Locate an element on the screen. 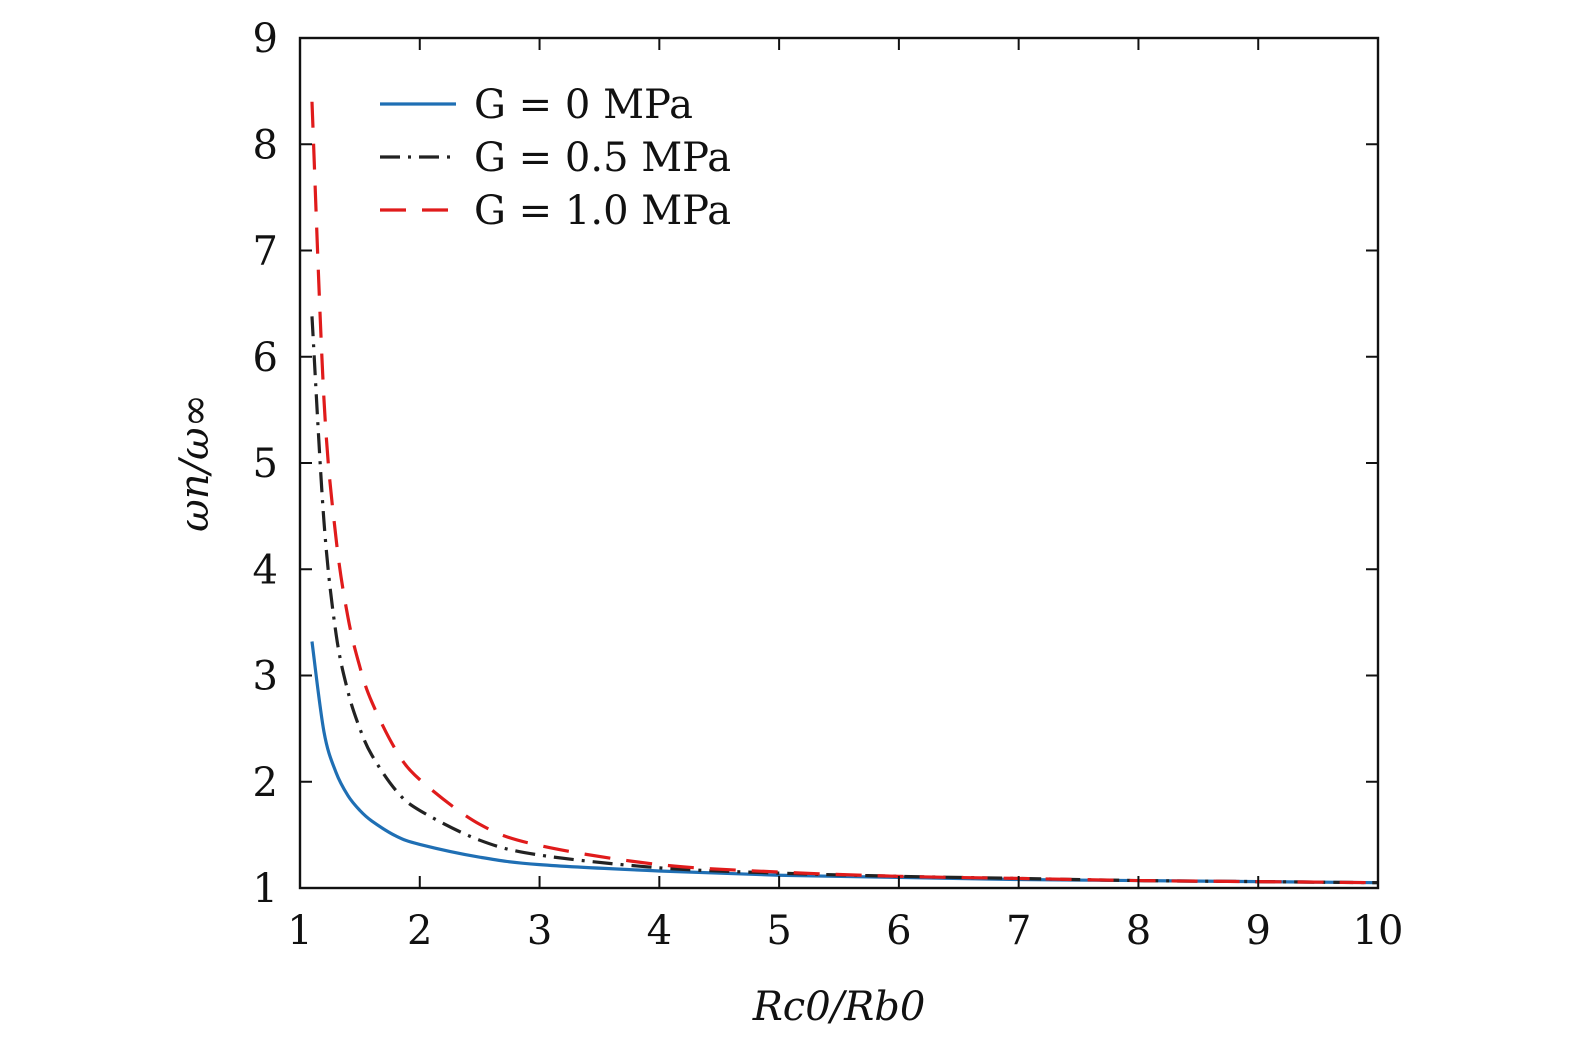 Image resolution: width=1575 pixels, height=1058 pixels. y-axis-label: ωn/ω∞ is located at coordinates (195, 463).